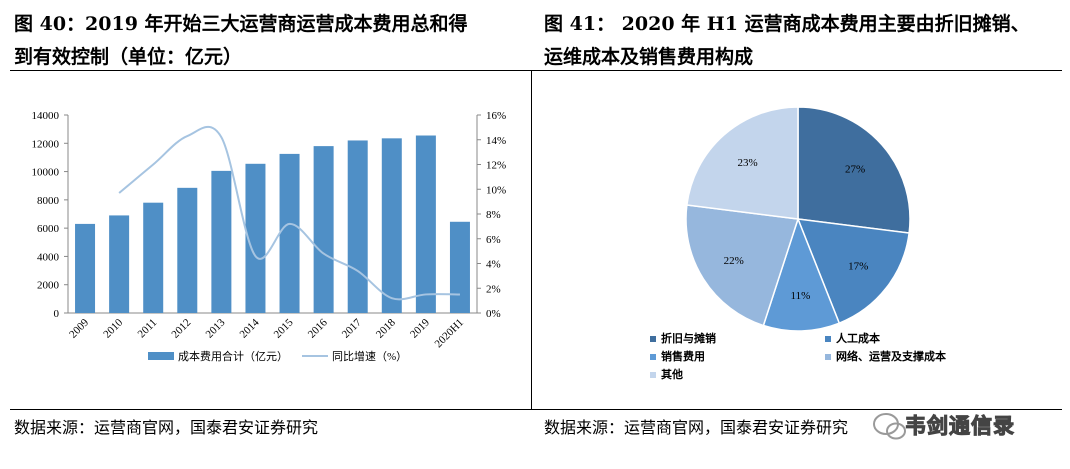 The image size is (1070, 469). I want to click on right-tick-label: 8%, so click(493, 215).